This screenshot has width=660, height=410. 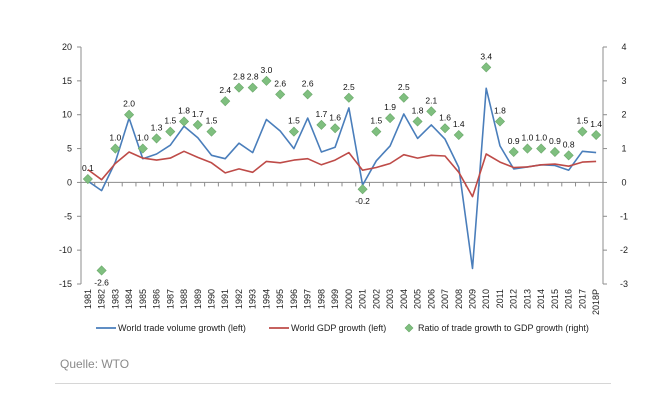 What do you see at coordinates (308, 83) in the screenshot?
I see `ratio-data-label: 2.6` at bounding box center [308, 83].